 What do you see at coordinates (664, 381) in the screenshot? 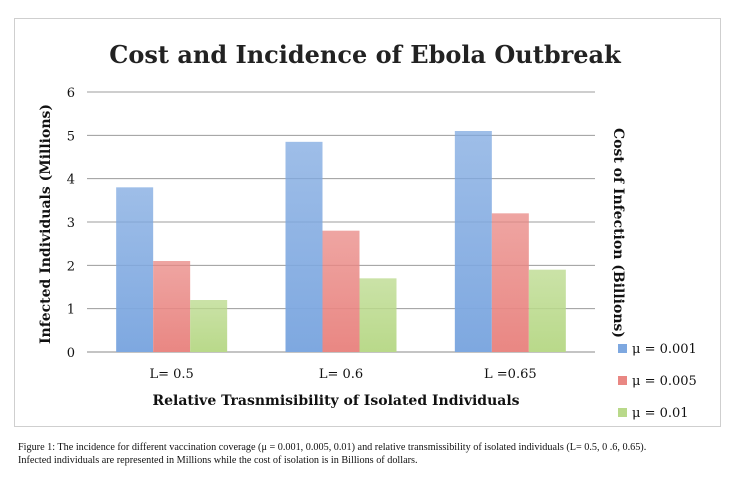
I see `legend-label: μ = 0.005` at bounding box center [664, 381].